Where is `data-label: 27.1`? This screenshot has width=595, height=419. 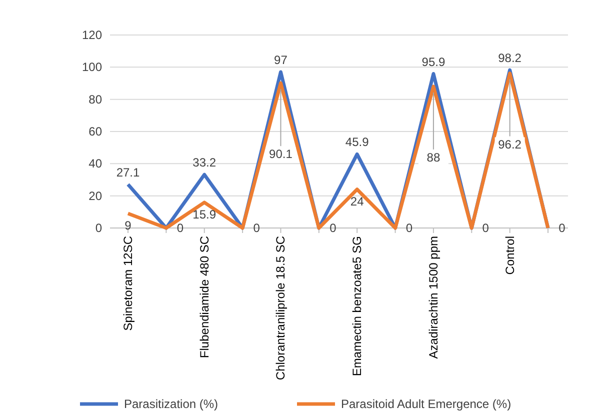
data-label: 27.1 is located at coordinates (128, 172).